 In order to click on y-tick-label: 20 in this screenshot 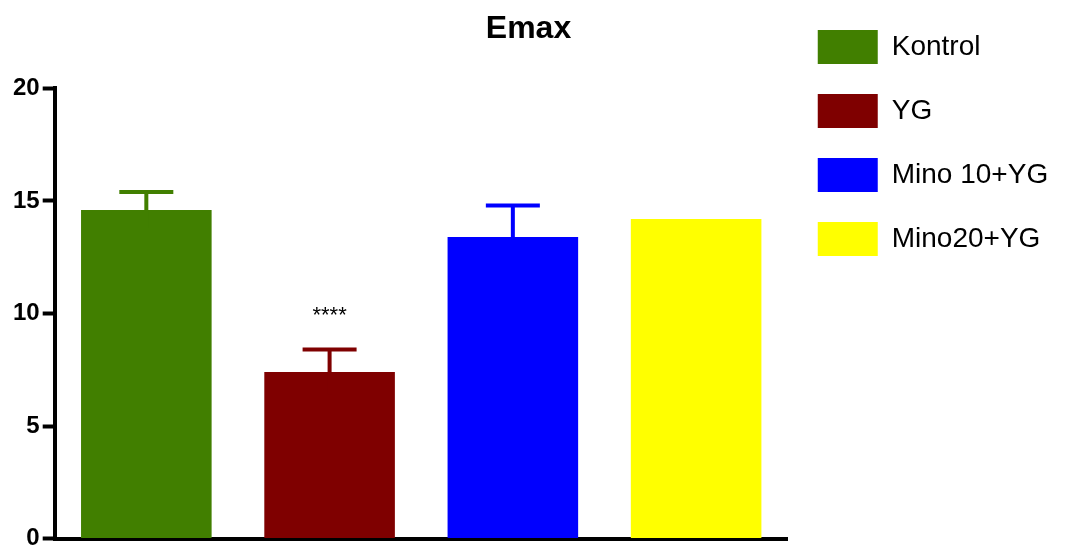, I will do `click(26, 87)`.